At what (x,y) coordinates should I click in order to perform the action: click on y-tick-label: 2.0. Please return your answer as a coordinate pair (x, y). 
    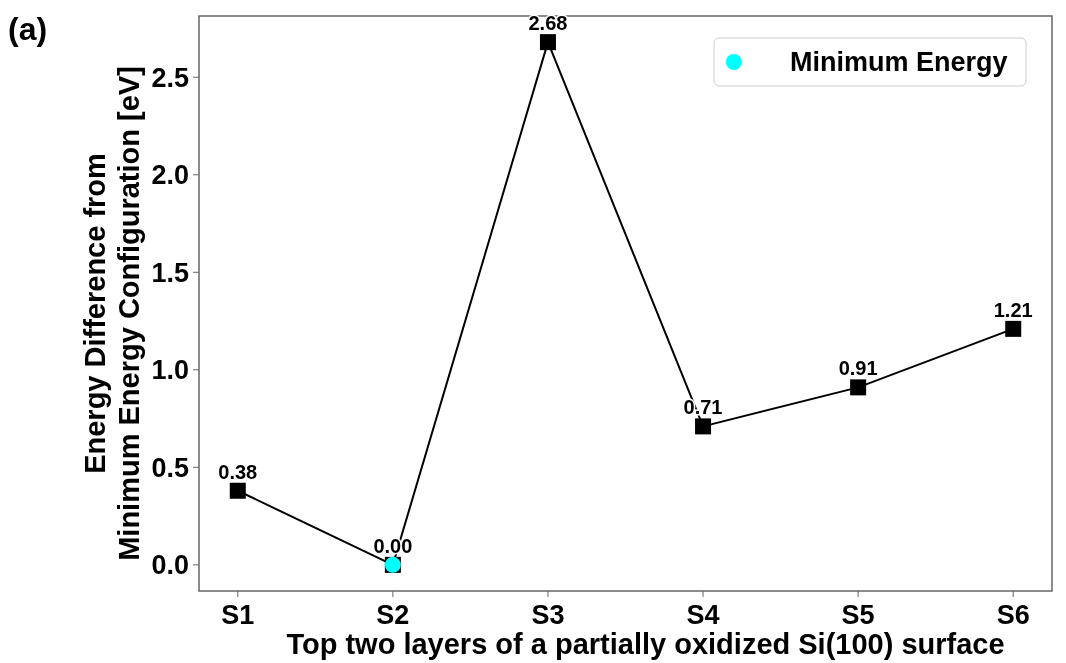
    Looking at the image, I should click on (170, 175).